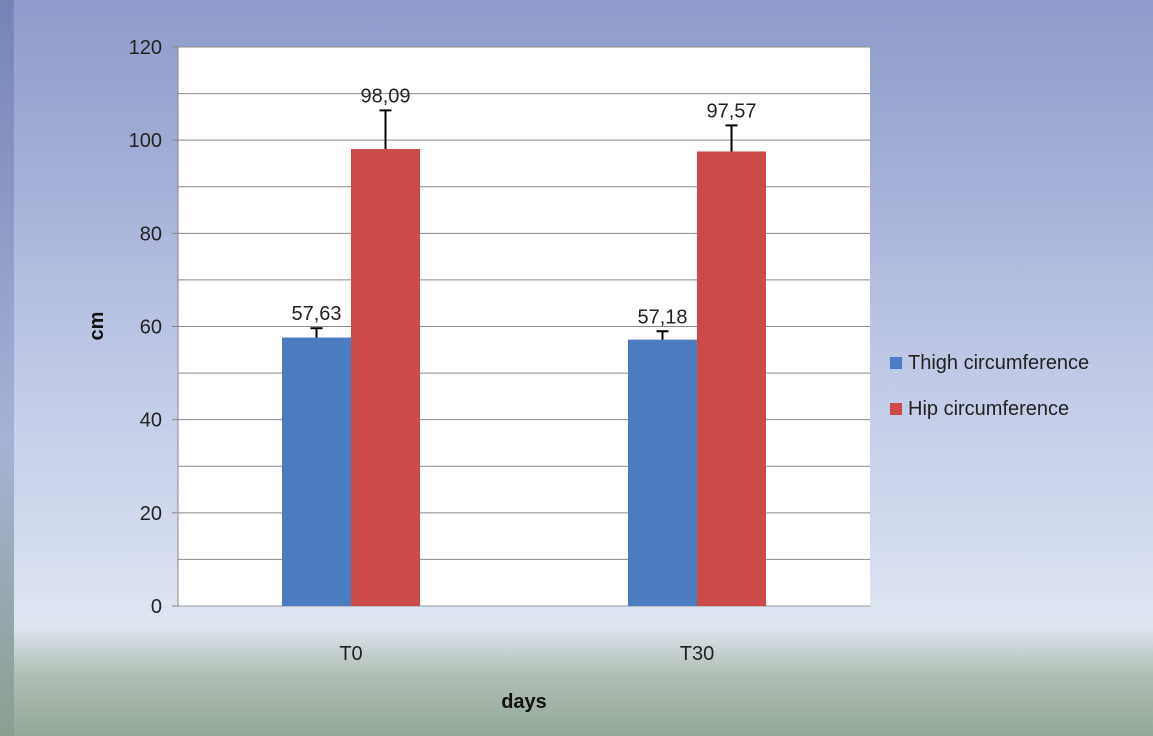 Image resolution: width=1153 pixels, height=736 pixels. I want to click on y-tick-label: 80, so click(151, 234).